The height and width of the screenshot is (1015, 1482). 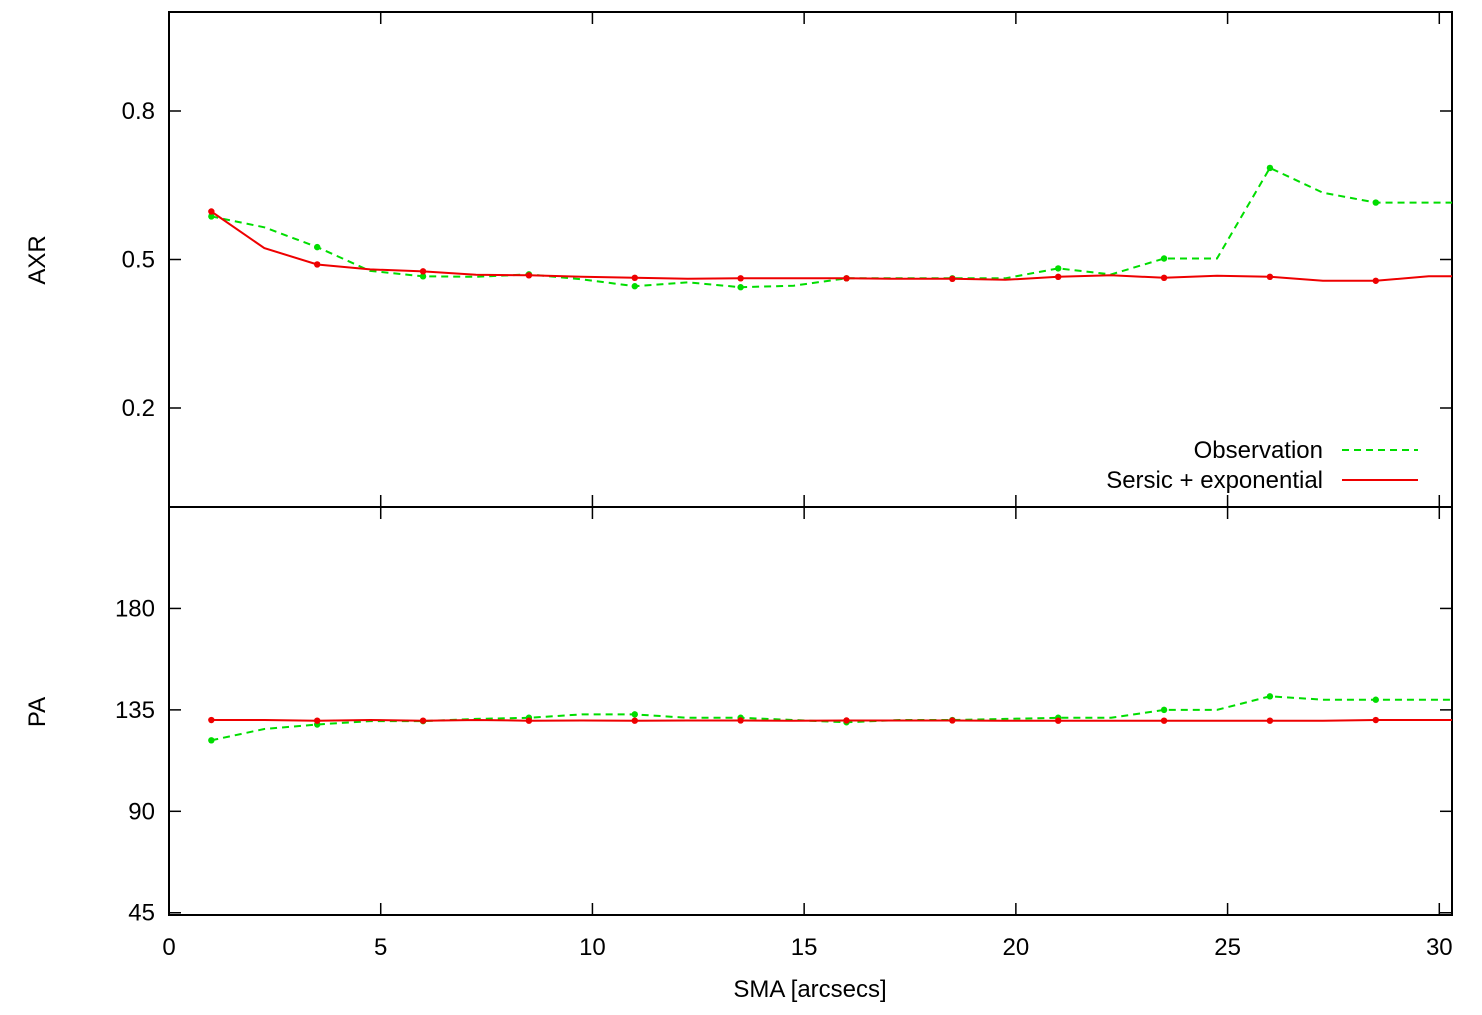 I want to click on axr-series-sersic-exponential, so click(x=831, y=246).